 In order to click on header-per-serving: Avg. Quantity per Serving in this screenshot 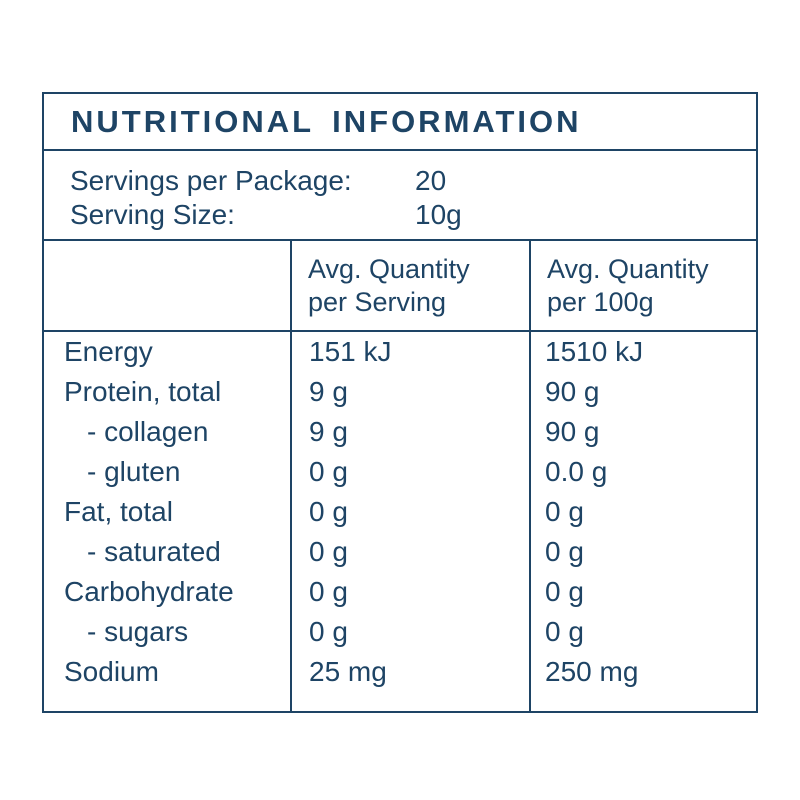, I will do `click(409, 286)`.